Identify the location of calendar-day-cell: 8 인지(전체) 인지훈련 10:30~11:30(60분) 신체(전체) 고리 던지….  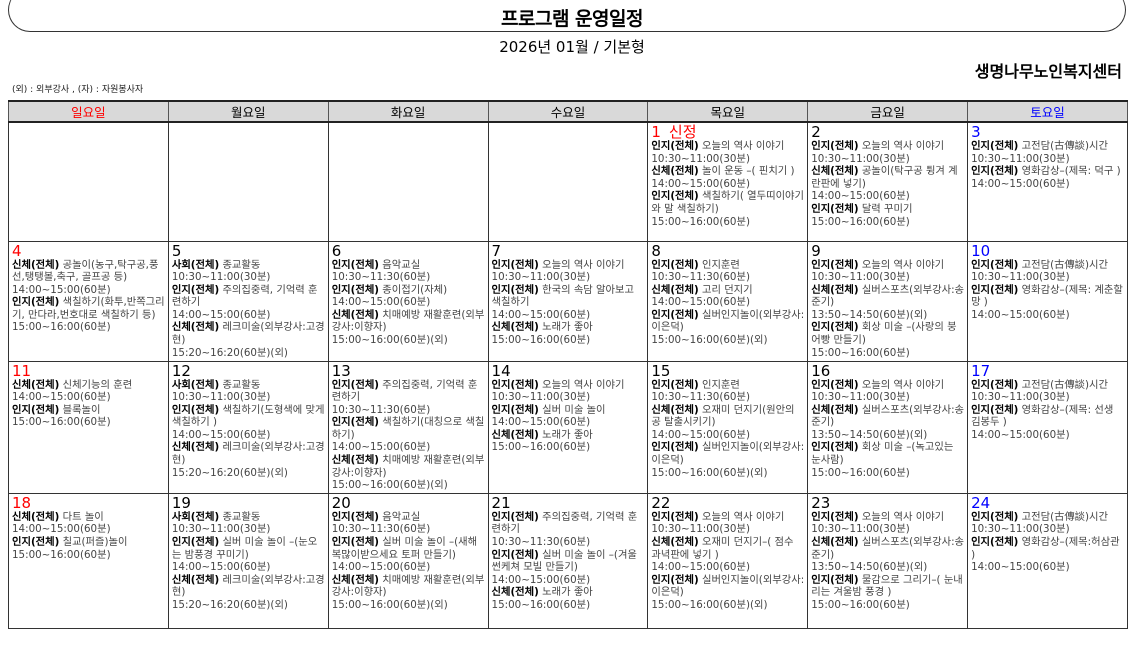
(728, 301).